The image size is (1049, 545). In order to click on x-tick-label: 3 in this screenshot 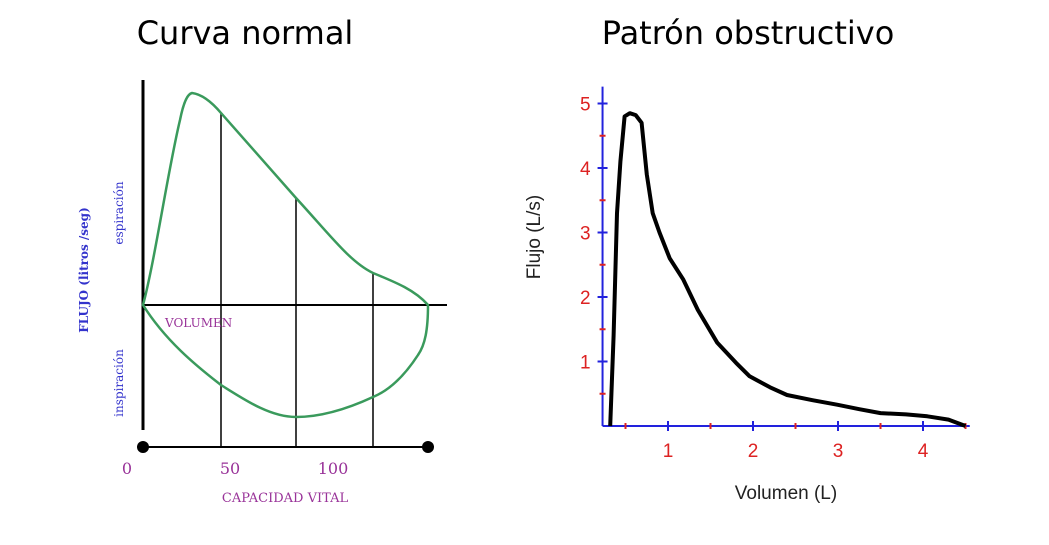, I will do `click(838, 451)`.